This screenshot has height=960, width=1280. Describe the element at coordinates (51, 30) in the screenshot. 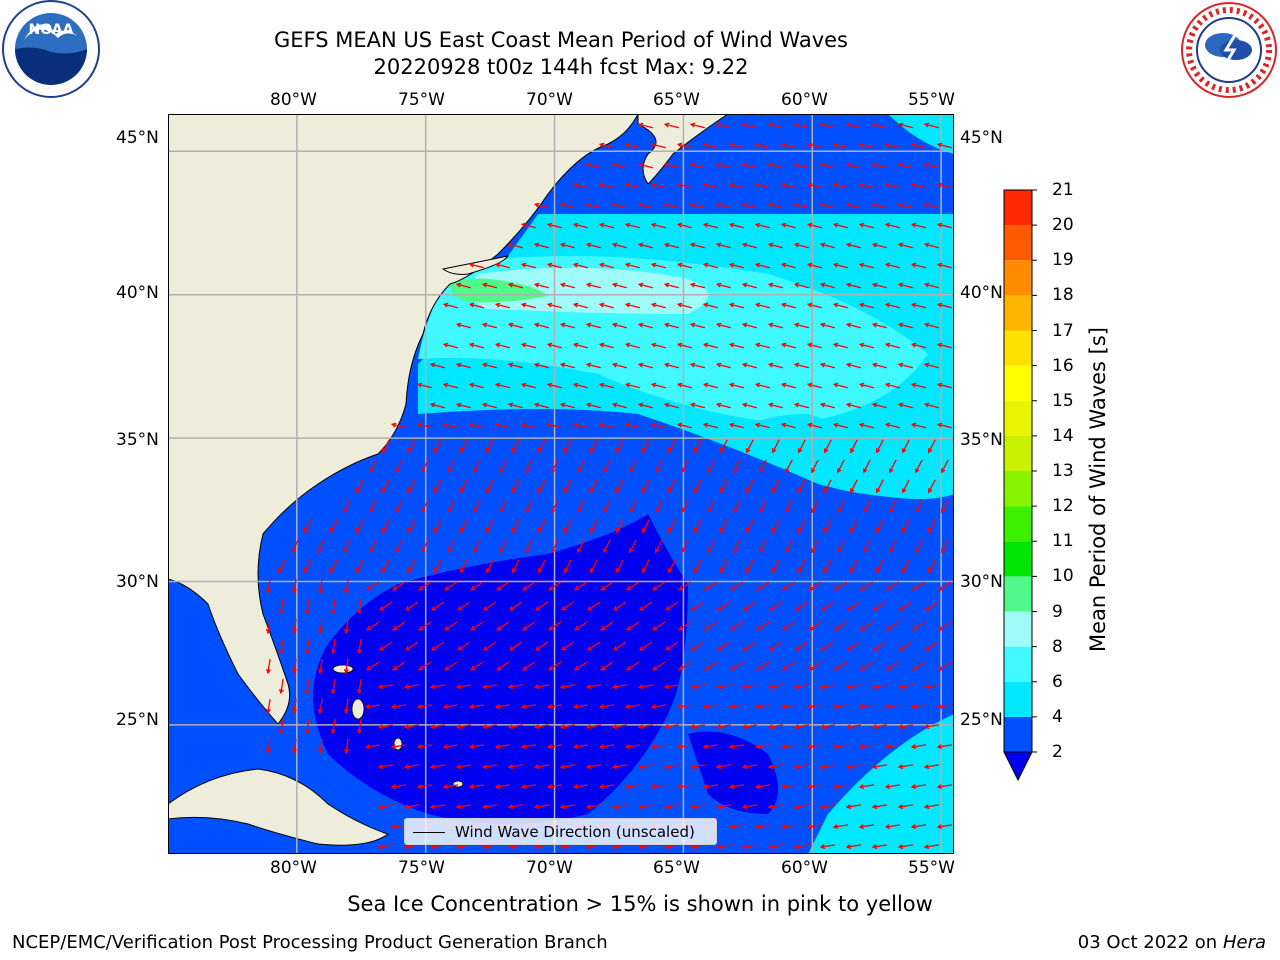

I see `noaa-logo-text: NOAA` at that location.